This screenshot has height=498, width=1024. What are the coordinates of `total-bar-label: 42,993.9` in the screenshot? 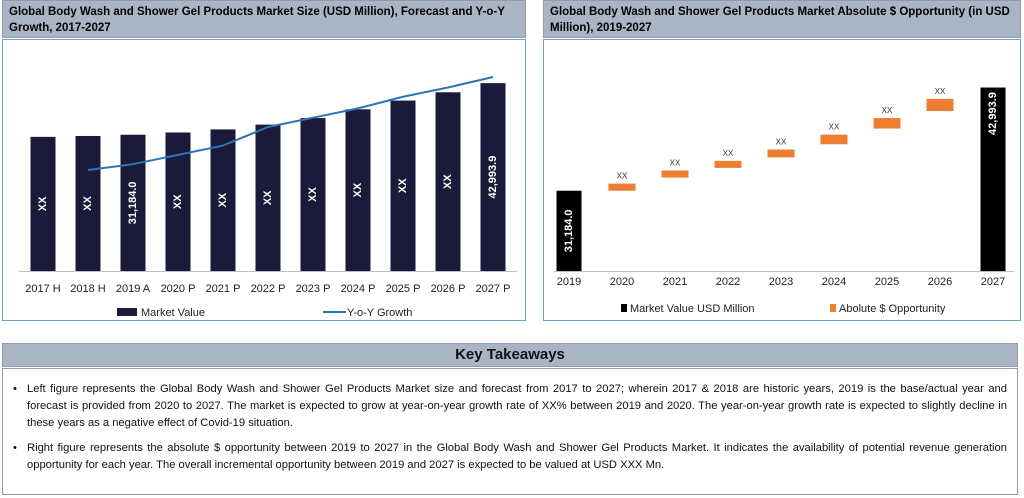 It's located at (993, 113).